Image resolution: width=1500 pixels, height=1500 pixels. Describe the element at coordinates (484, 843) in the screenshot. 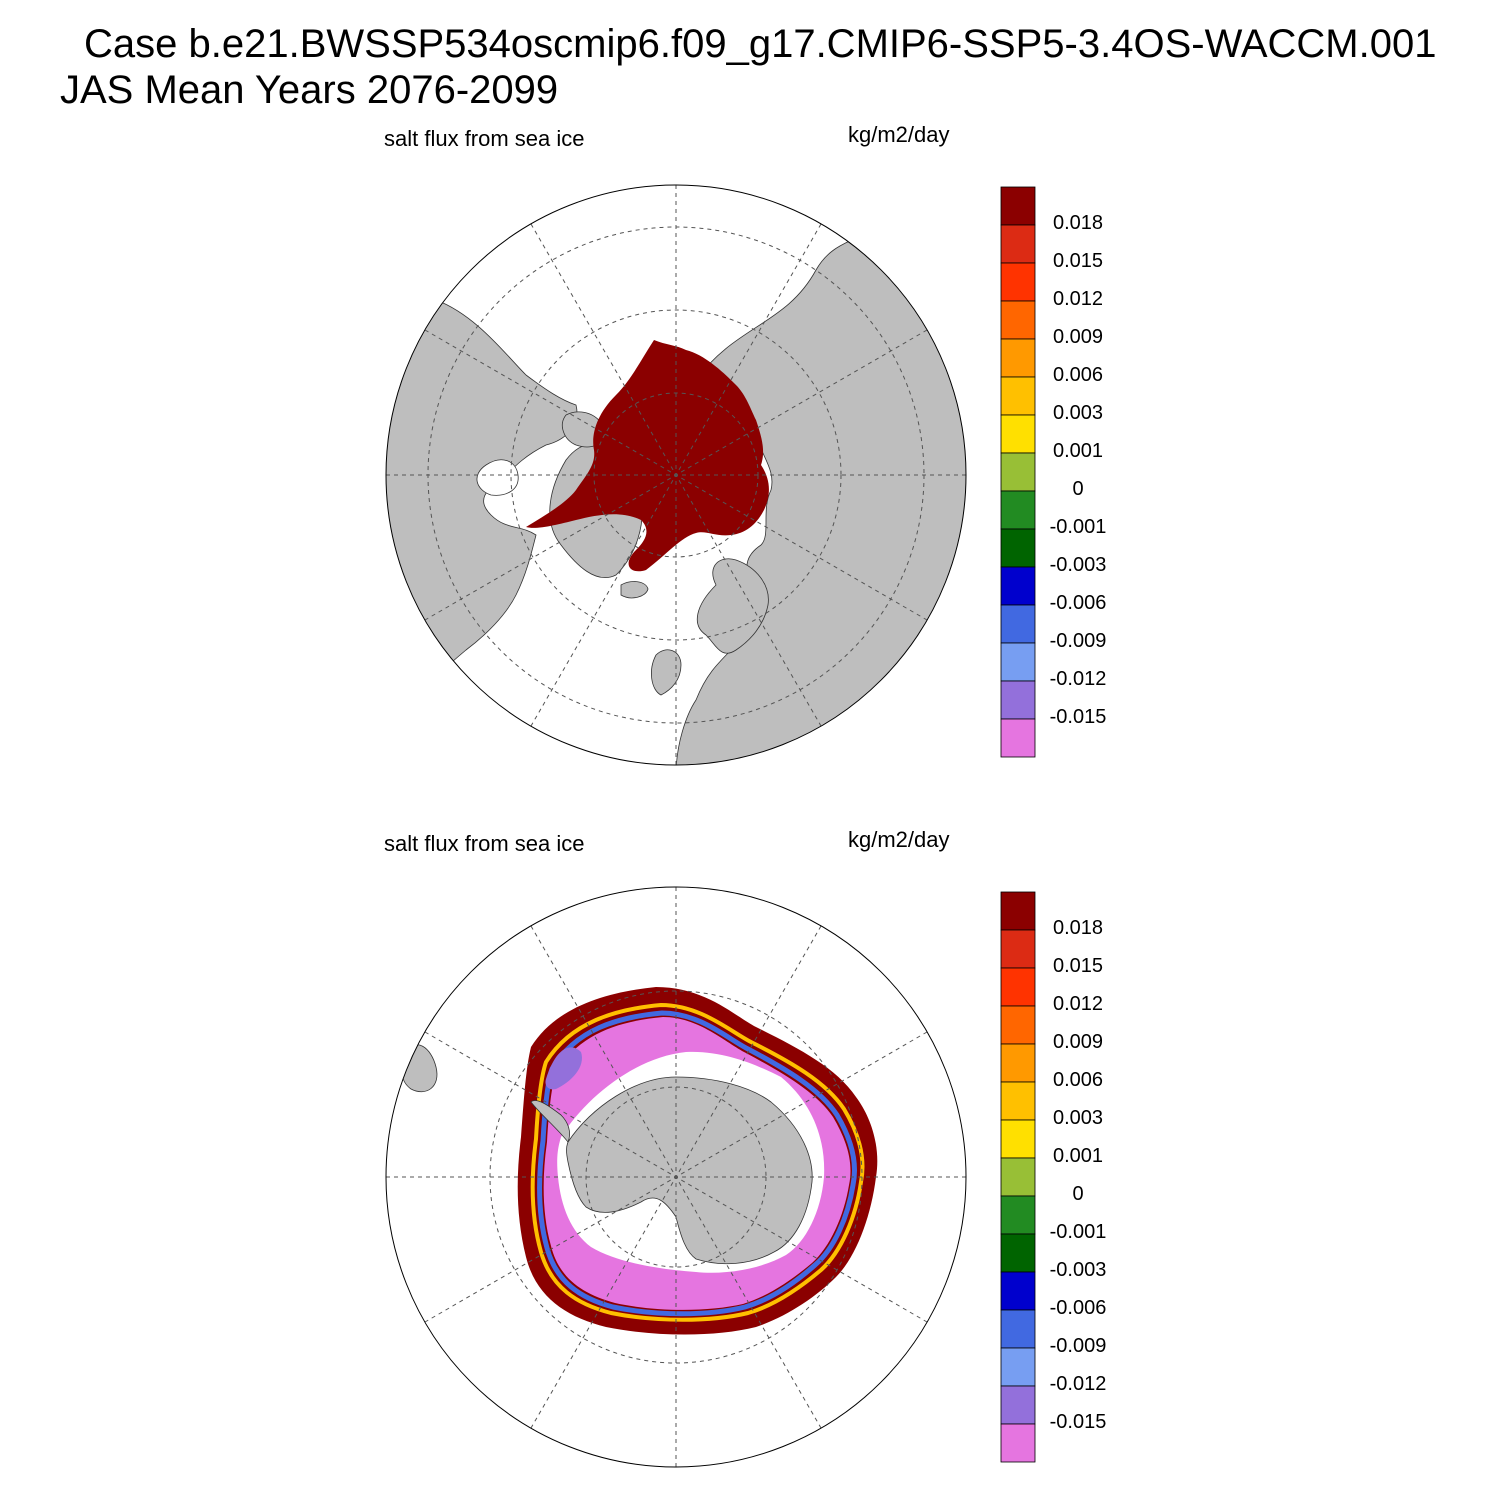

I see `south-variable-label: salt flux from sea ice` at that location.